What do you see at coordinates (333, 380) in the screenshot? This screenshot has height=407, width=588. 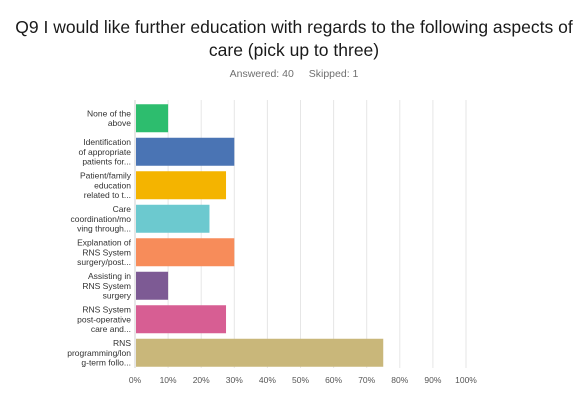 I see `x-tick-label: 60%` at bounding box center [333, 380].